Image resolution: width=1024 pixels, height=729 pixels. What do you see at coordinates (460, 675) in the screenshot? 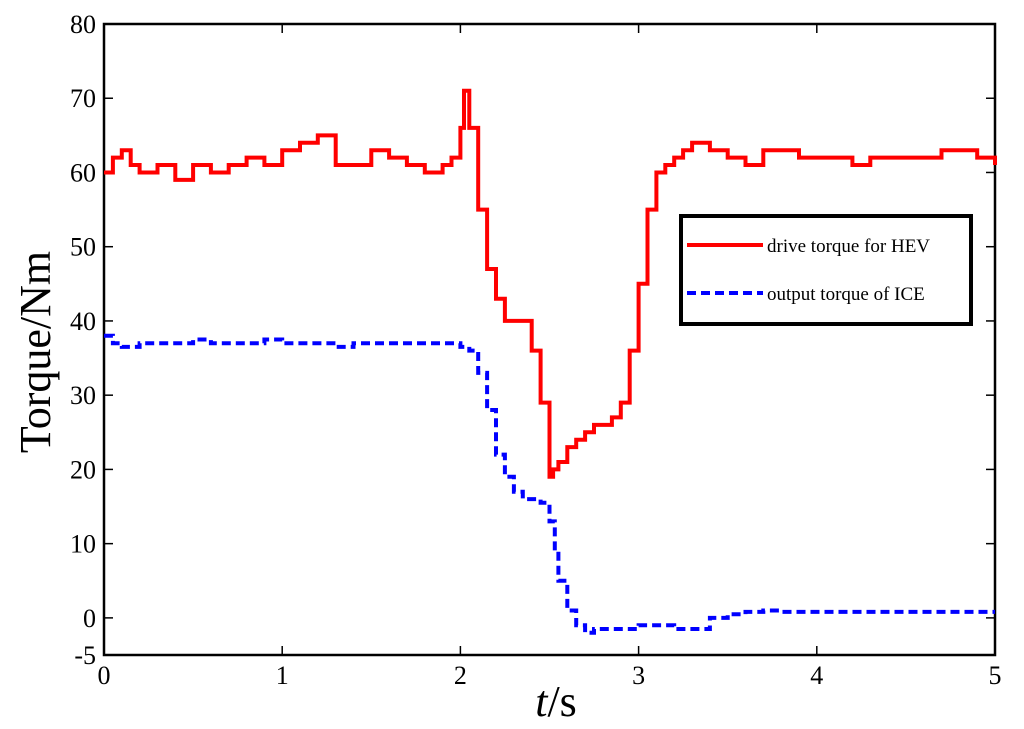
I see `x-tick-label: 2` at bounding box center [460, 675].